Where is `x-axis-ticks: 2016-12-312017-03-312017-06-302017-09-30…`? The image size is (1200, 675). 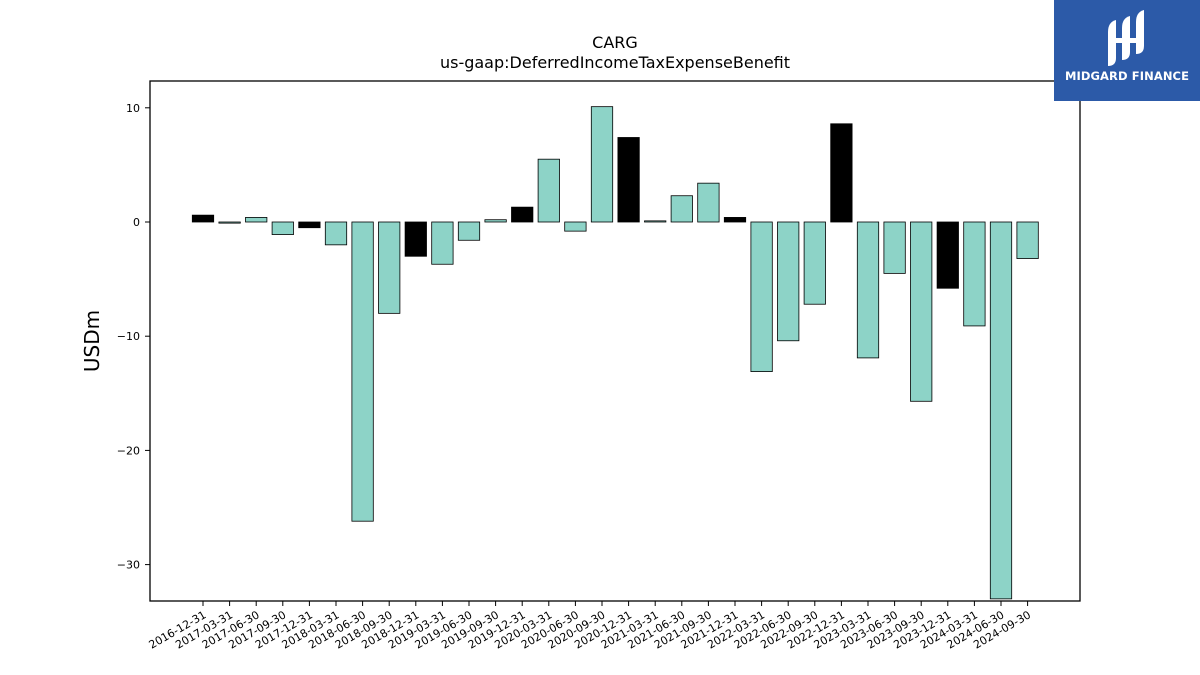
x-axis-ticks: 2016-12-312017-03-312017-06-302017-09-30… is located at coordinates (590, 626).